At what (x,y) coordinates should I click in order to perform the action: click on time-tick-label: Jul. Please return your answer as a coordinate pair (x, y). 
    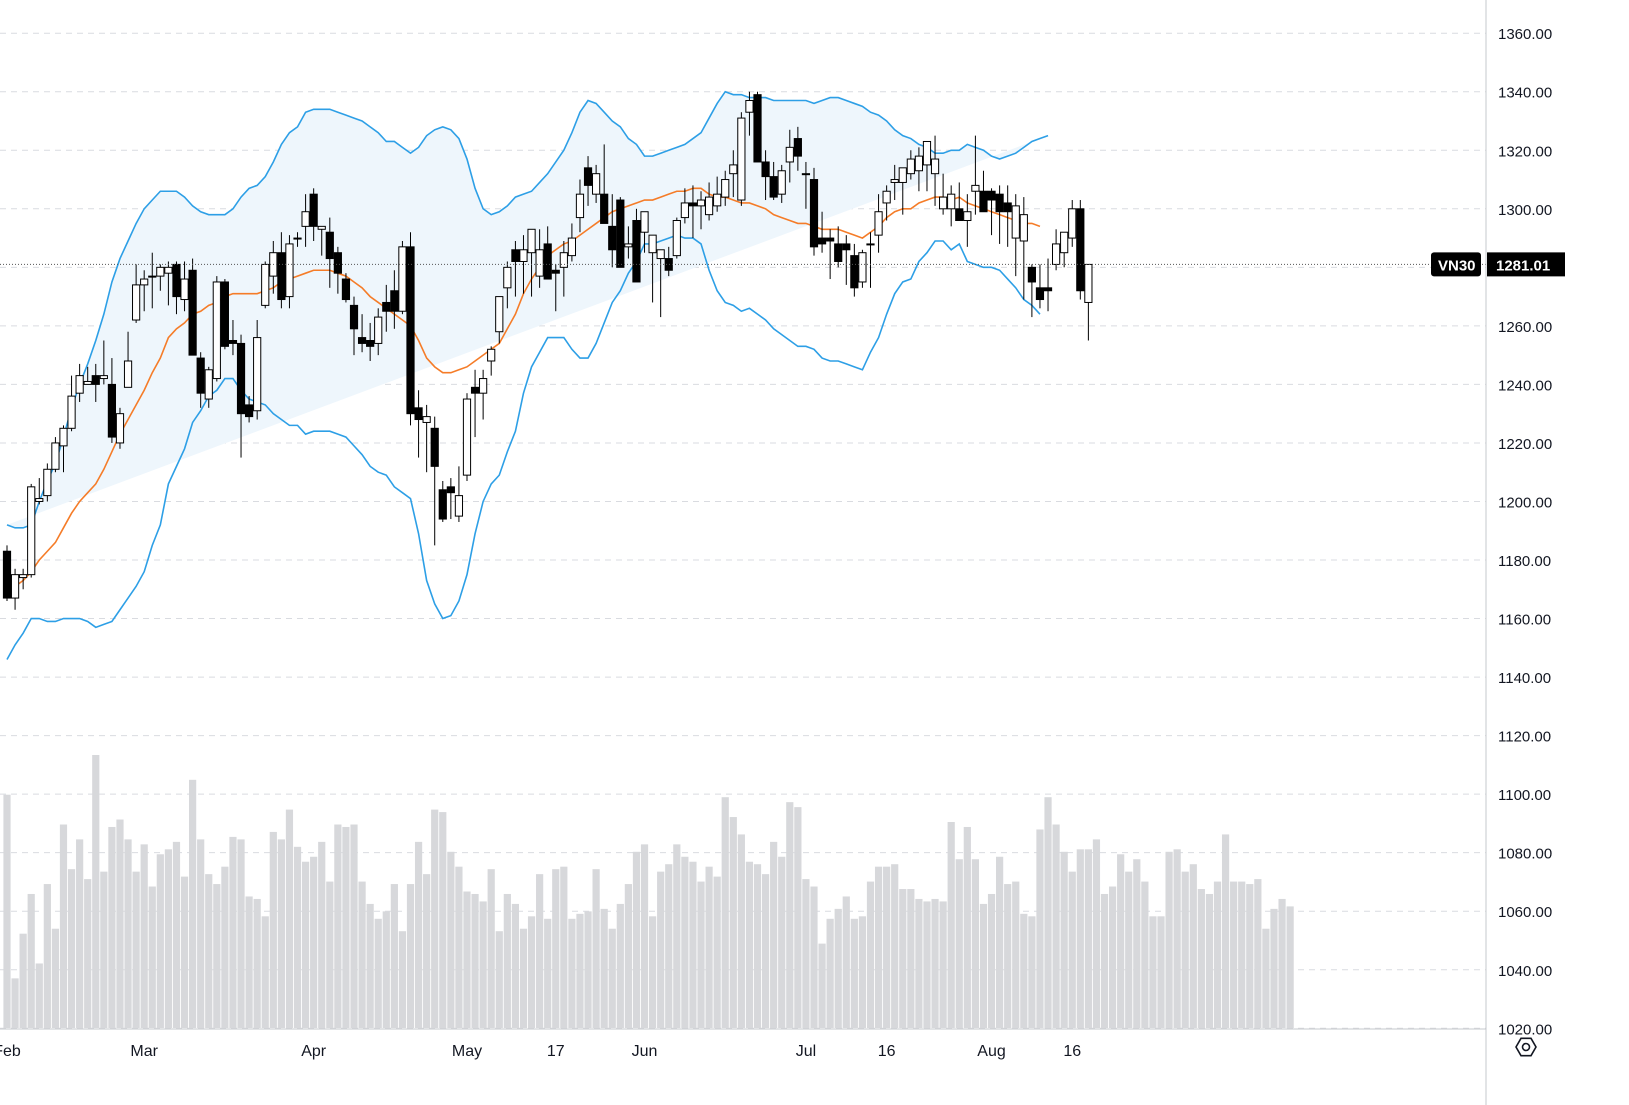
    Looking at the image, I should click on (806, 1051).